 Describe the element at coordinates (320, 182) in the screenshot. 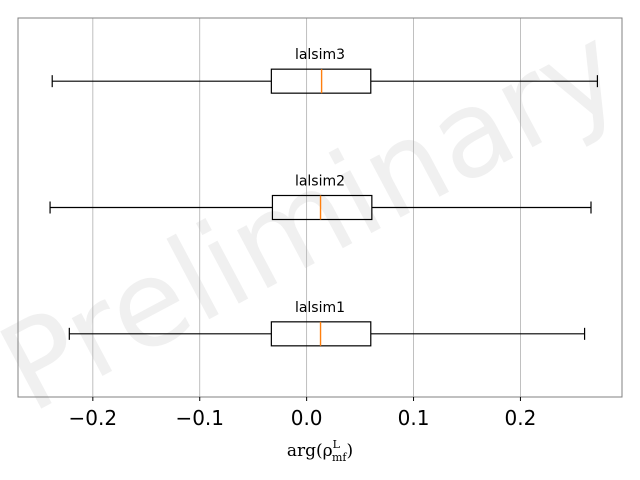

I see `box-label: lalsim2` at that location.